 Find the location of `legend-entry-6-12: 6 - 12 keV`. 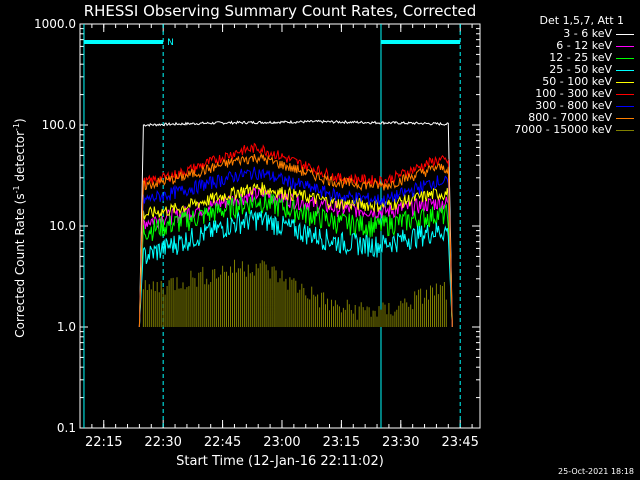

legend-entry-6-12: 6 - 12 keV is located at coordinates (561, 46).